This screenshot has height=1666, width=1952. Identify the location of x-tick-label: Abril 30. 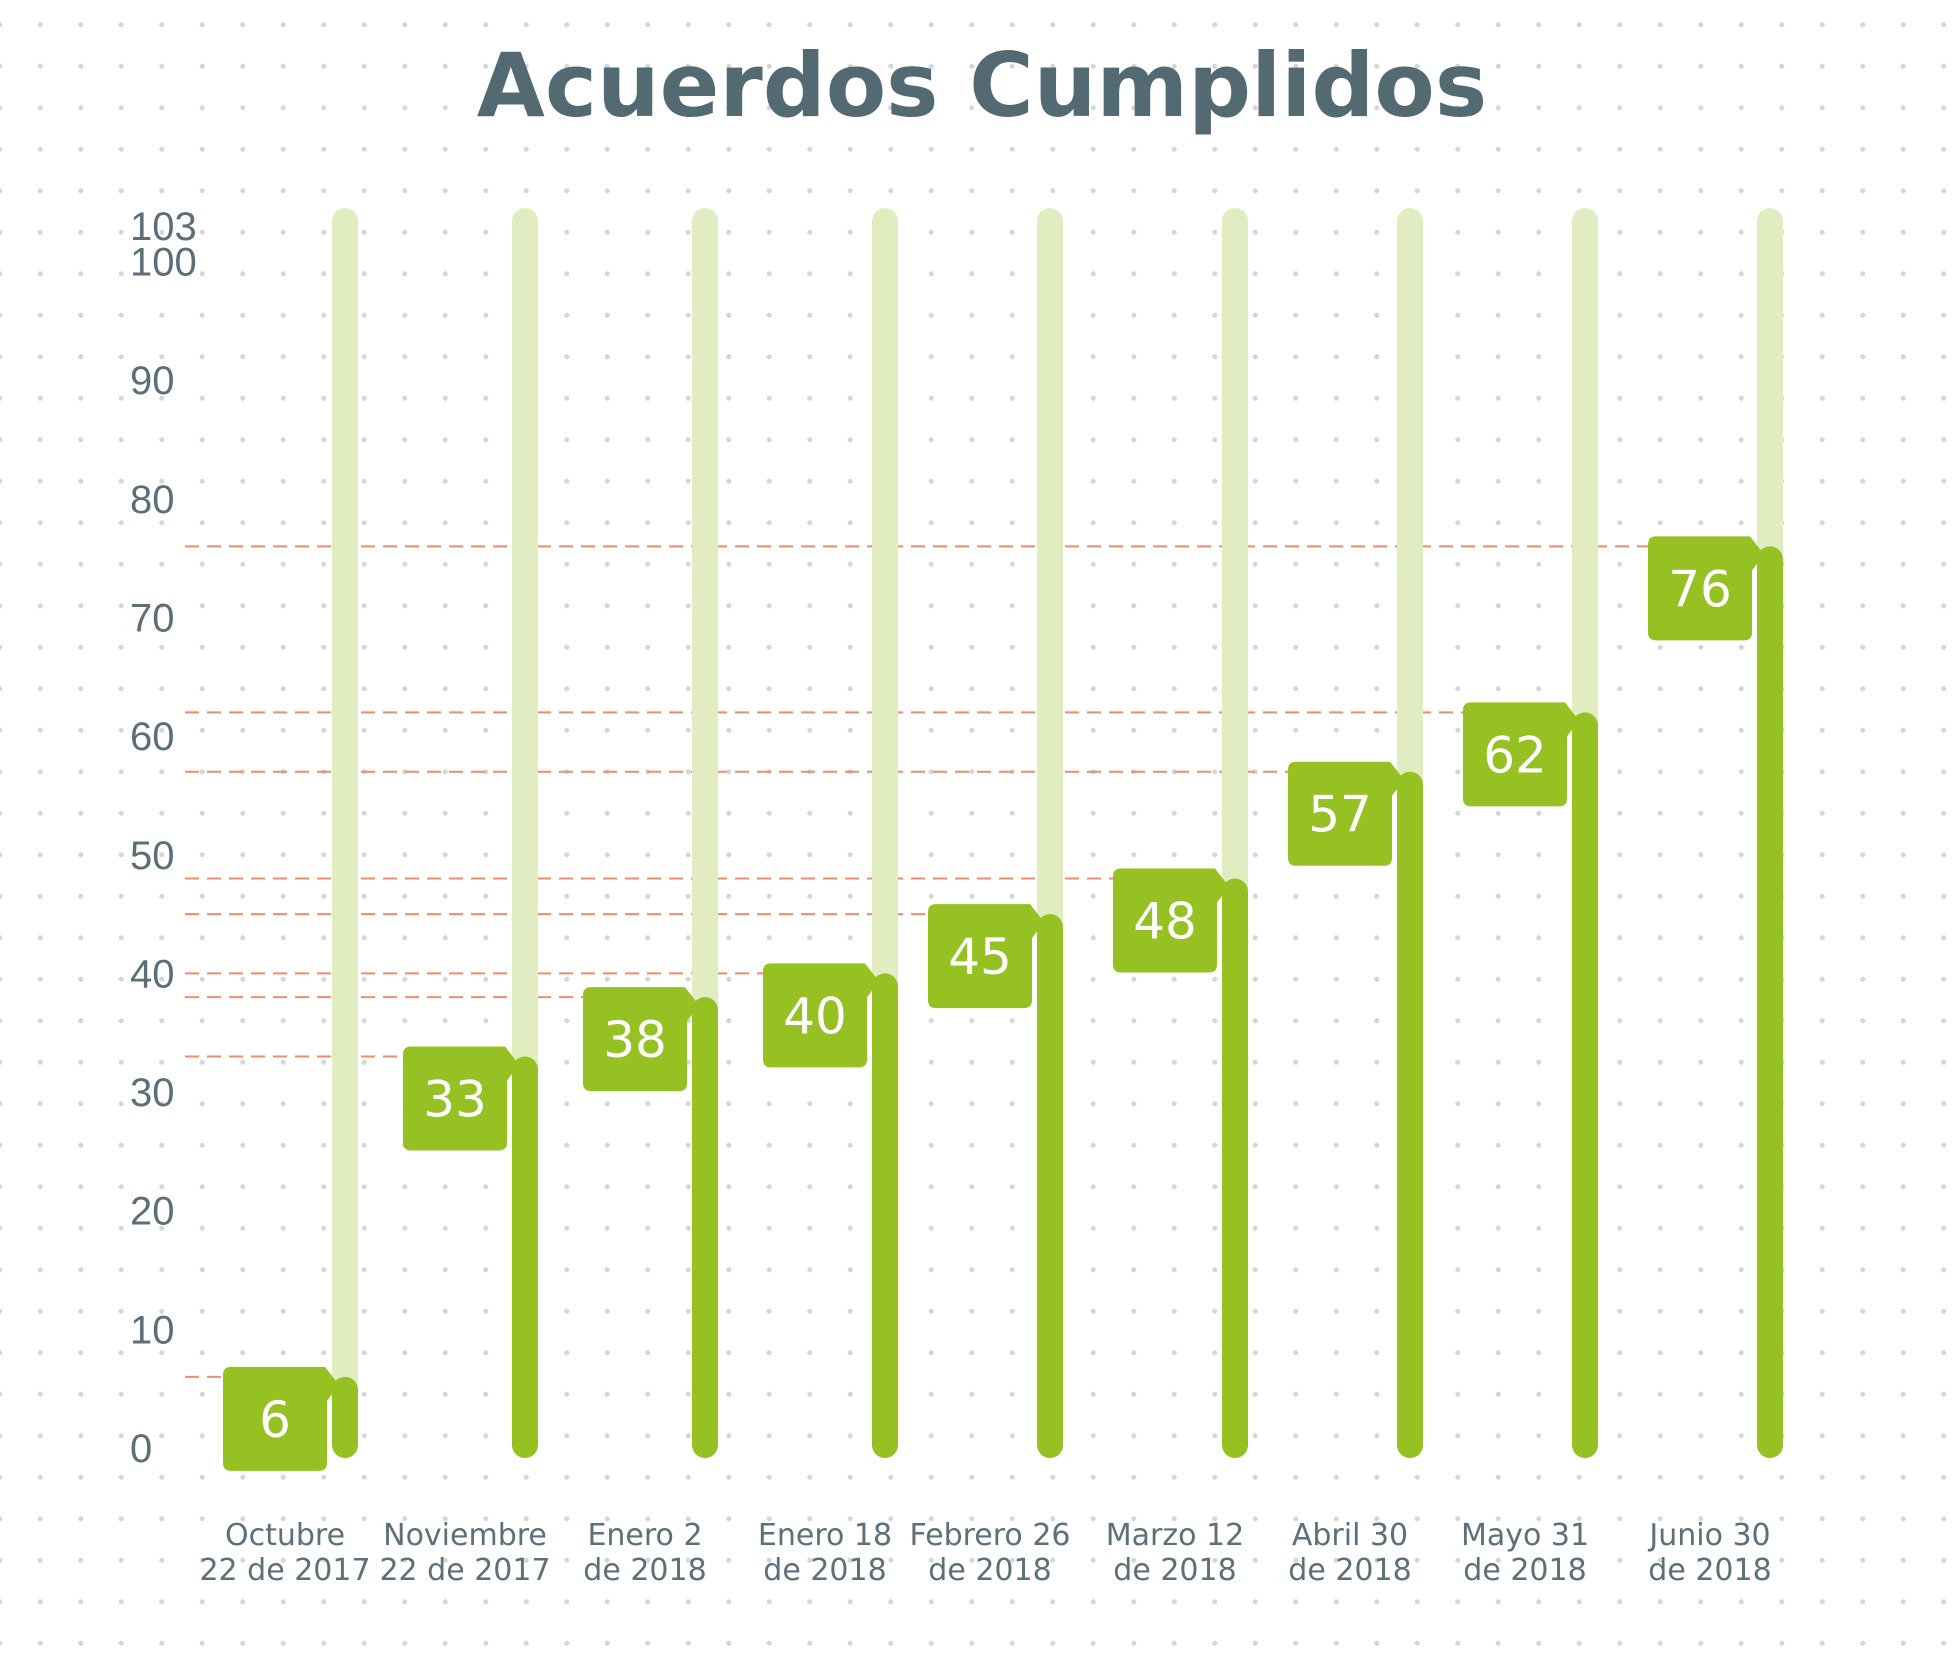
(1350, 1535).